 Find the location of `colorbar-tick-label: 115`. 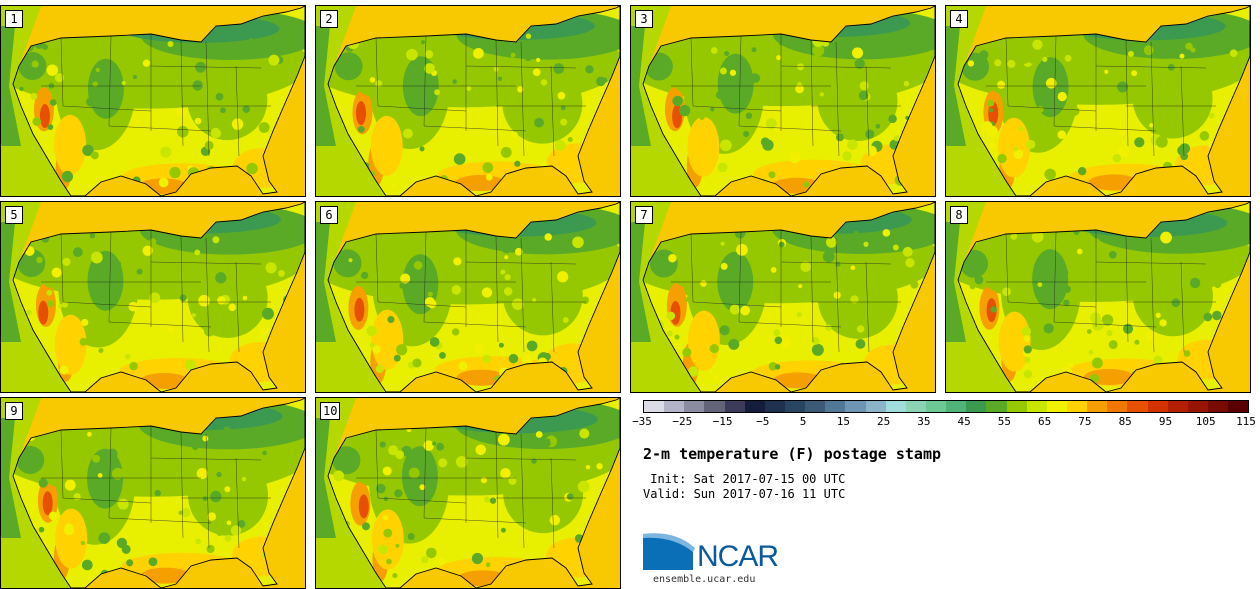

colorbar-tick-label: 115 is located at coordinates (1246, 421).